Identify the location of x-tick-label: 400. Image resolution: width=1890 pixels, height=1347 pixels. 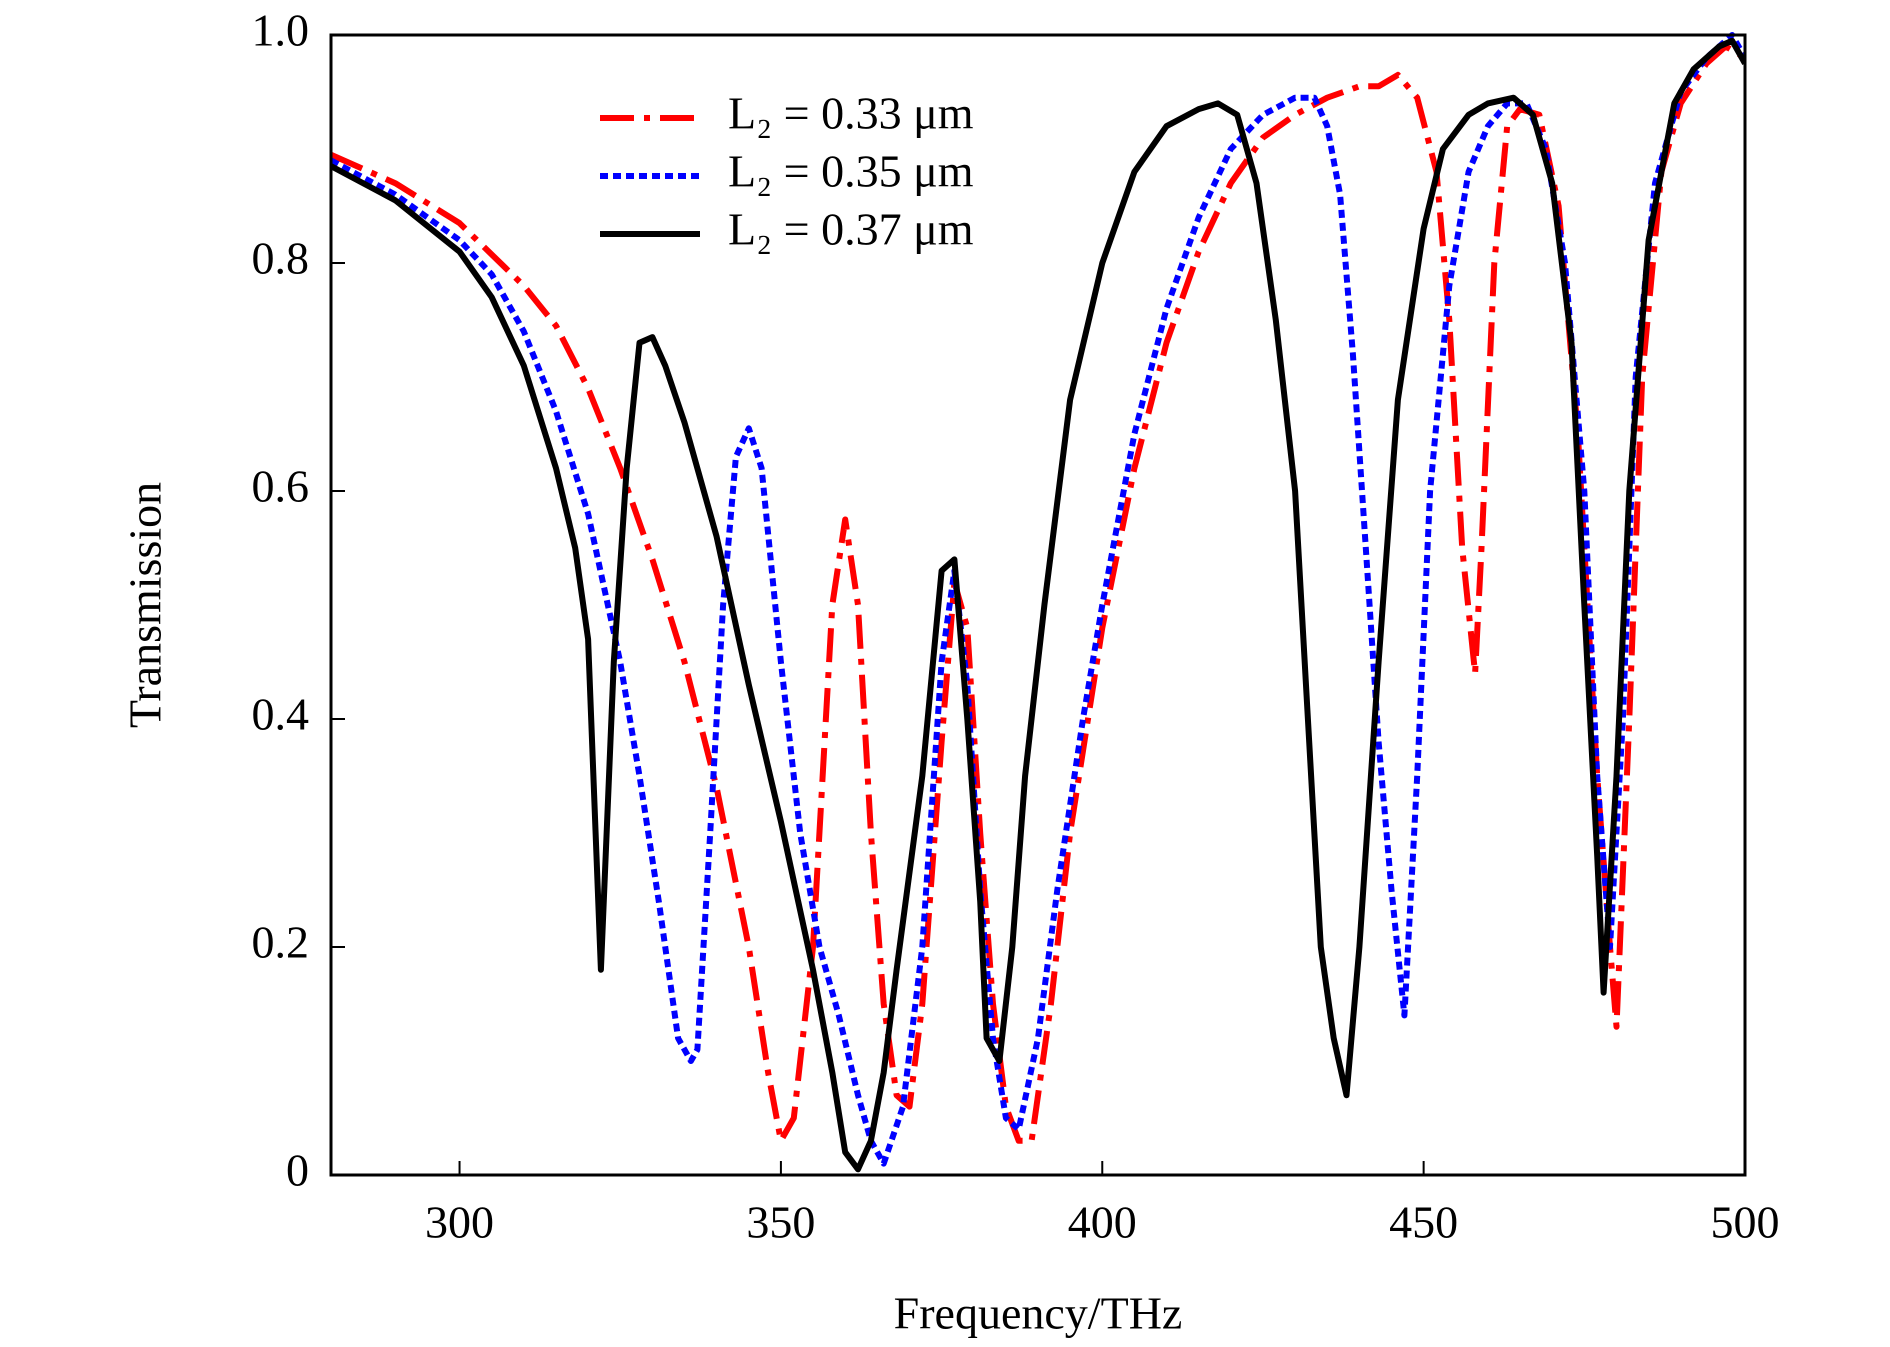
(1102, 1222).